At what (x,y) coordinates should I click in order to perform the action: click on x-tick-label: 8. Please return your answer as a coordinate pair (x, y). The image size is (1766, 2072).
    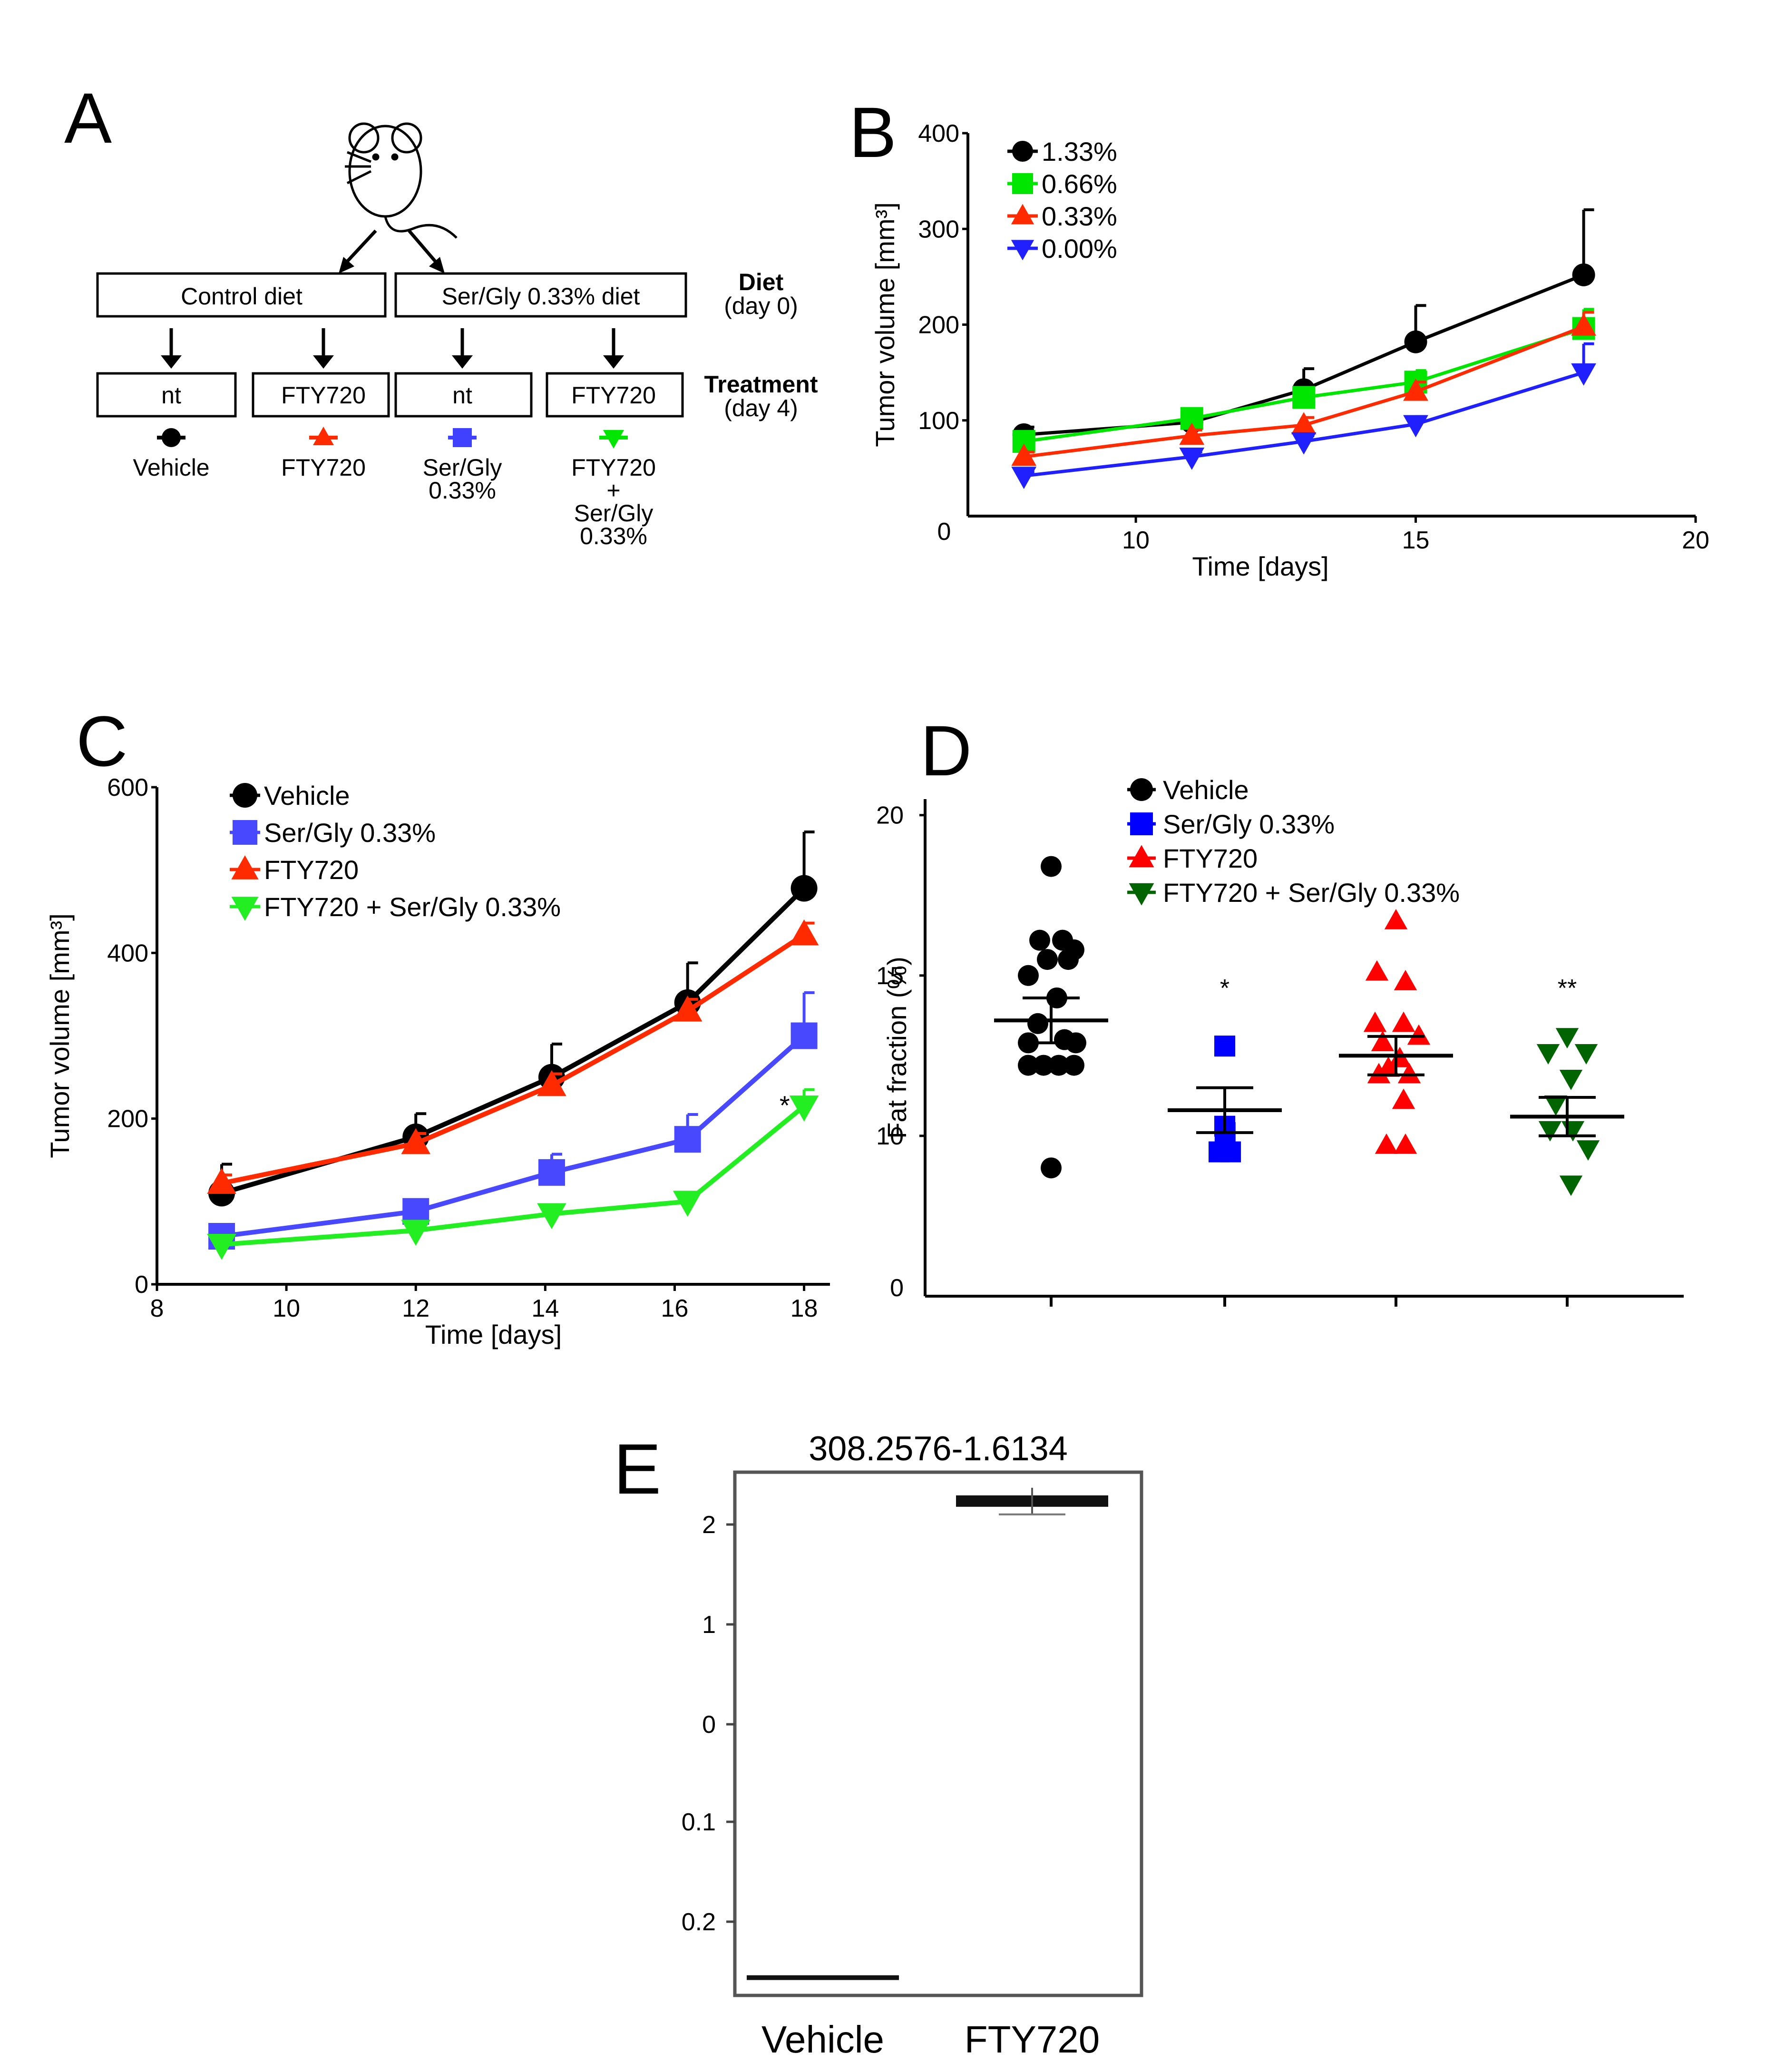
    Looking at the image, I should click on (157, 1309).